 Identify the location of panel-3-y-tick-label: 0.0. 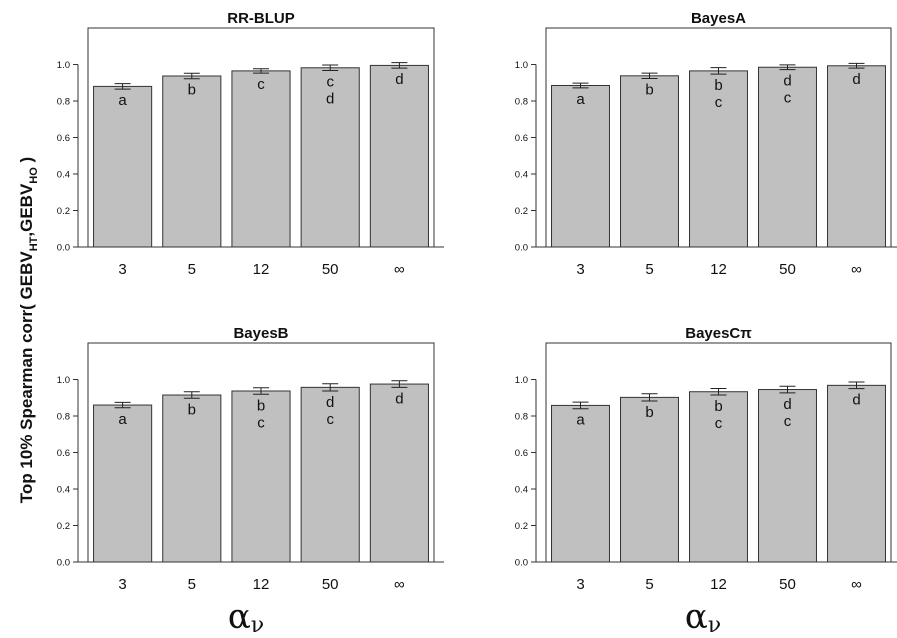
(63, 563).